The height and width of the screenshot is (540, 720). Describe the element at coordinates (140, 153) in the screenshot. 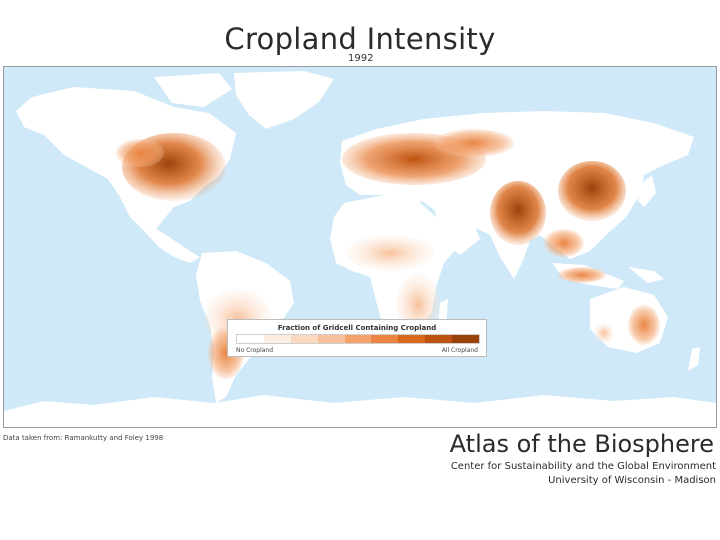

I see `cropland-canada-prairies` at that location.